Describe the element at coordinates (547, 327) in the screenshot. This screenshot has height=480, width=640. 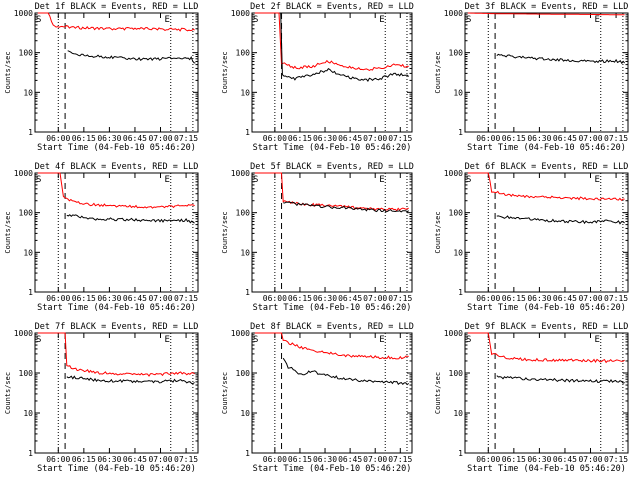
I see `panel-title: Det 9f BLACK = Events, RED = LLD` at that location.